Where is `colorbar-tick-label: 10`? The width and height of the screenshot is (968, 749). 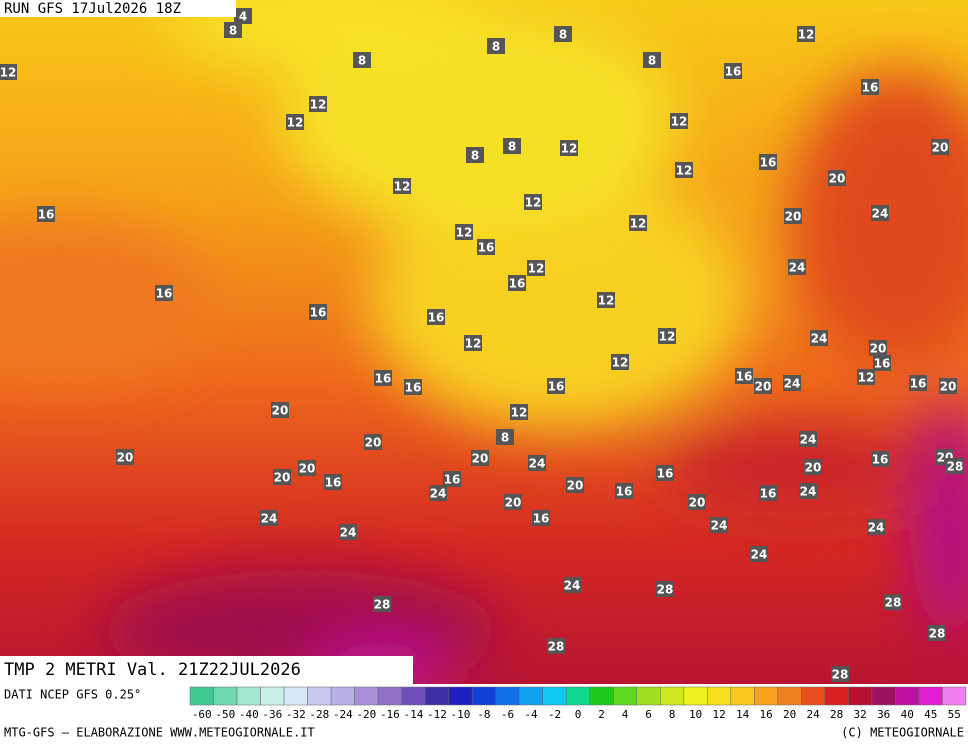 colorbar-tick-label: 10 is located at coordinates (695, 714).